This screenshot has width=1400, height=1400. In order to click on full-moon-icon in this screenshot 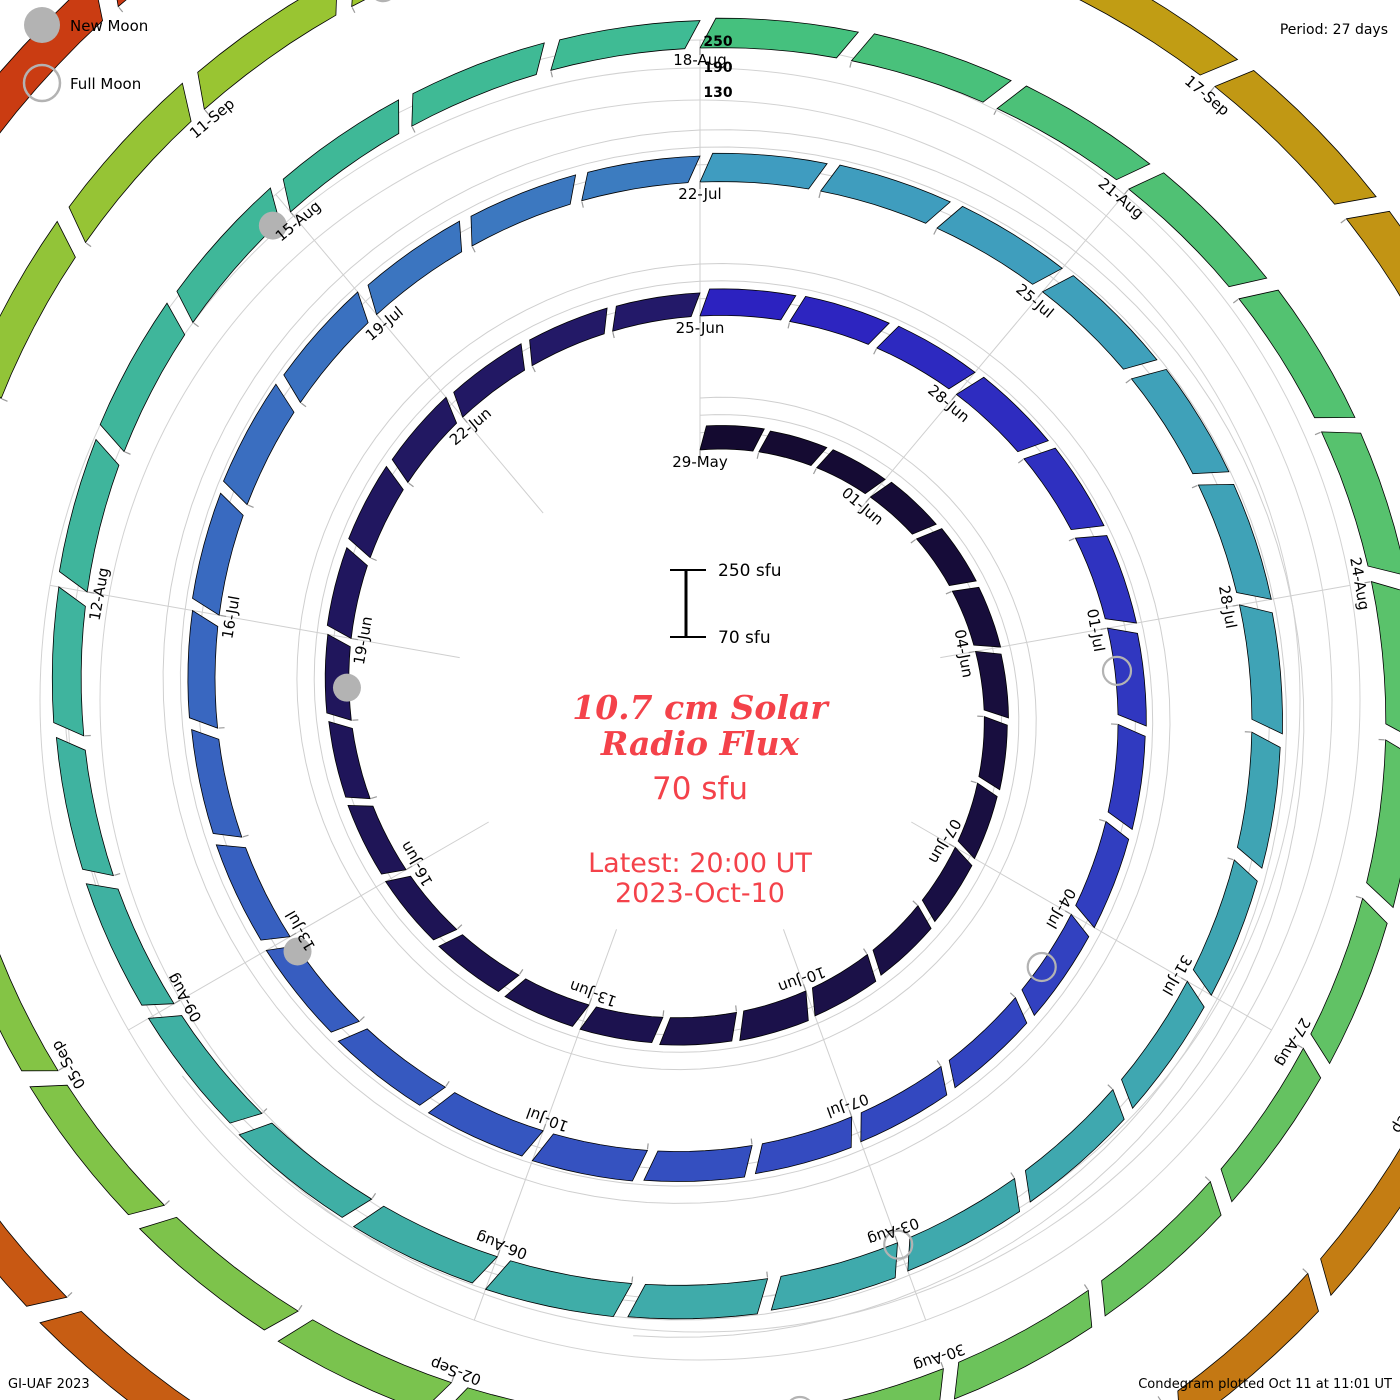, I will do `click(42, 83)`.